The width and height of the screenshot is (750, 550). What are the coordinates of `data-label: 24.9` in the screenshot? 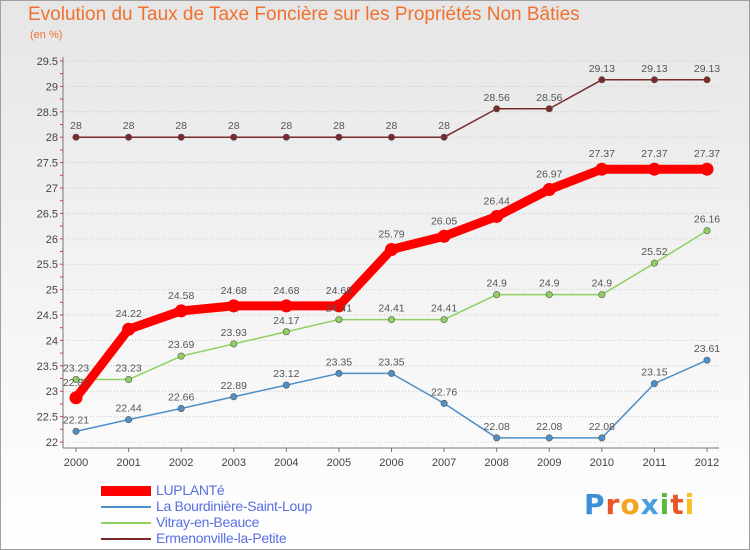 It's located at (602, 284).